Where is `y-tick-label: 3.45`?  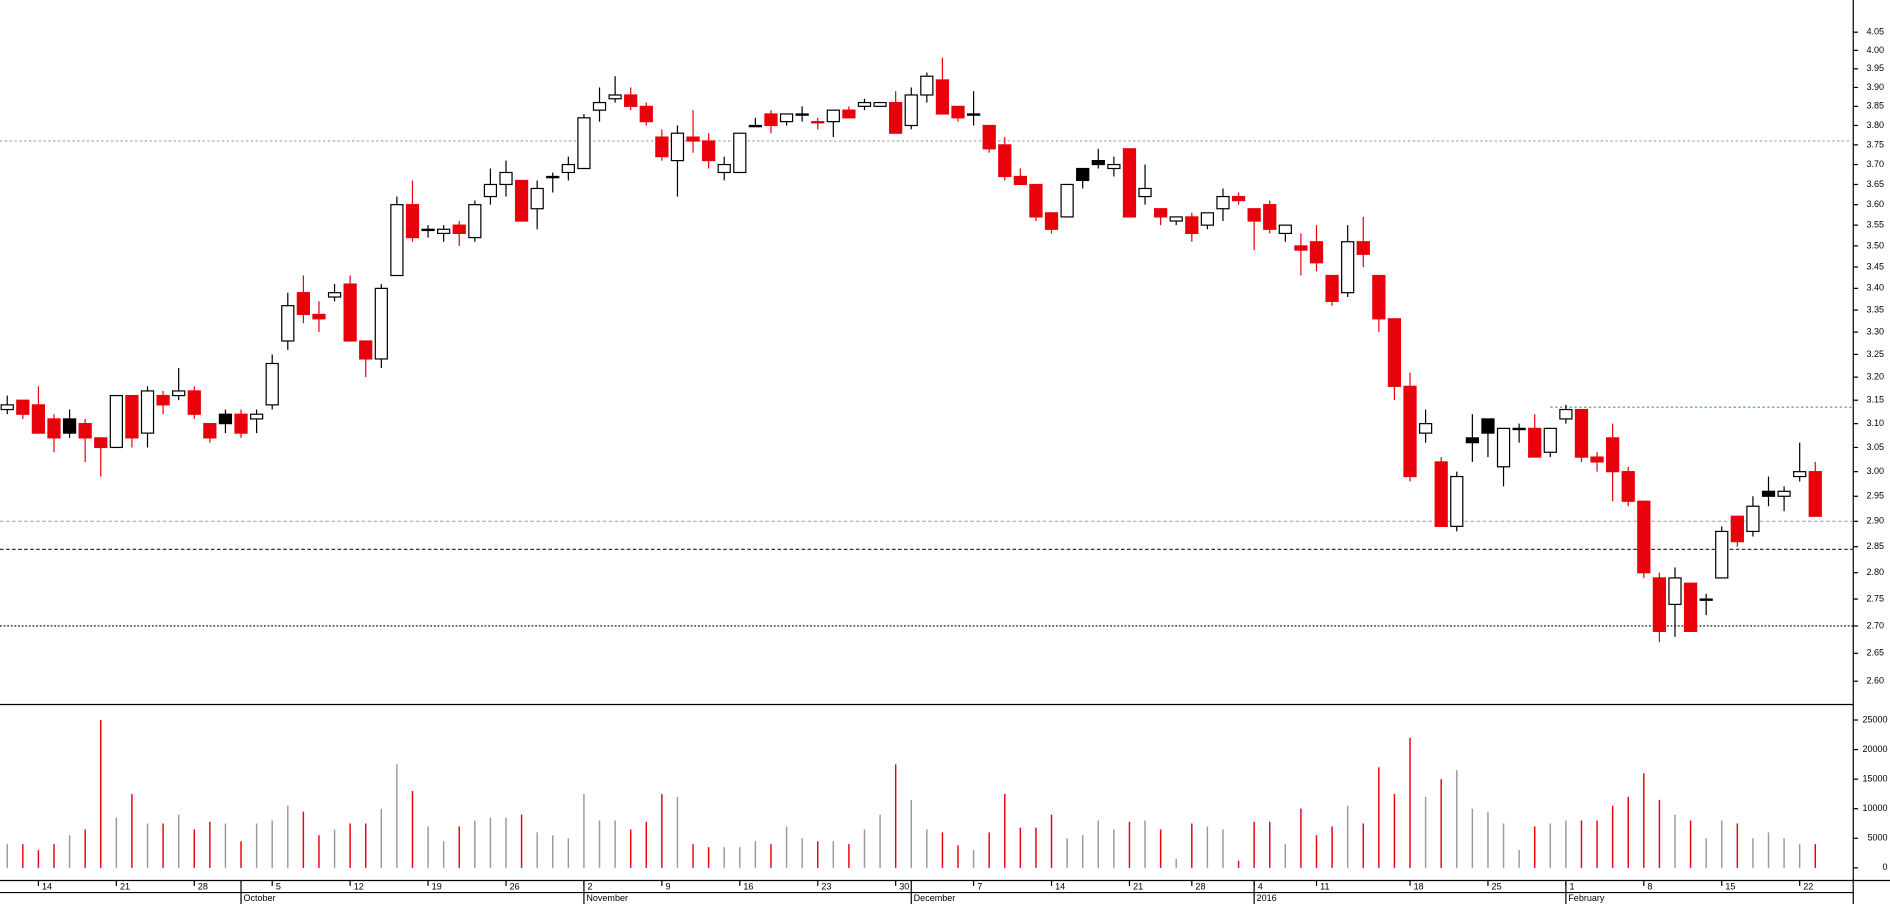 y-tick-label: 3.45 is located at coordinates (1875, 266).